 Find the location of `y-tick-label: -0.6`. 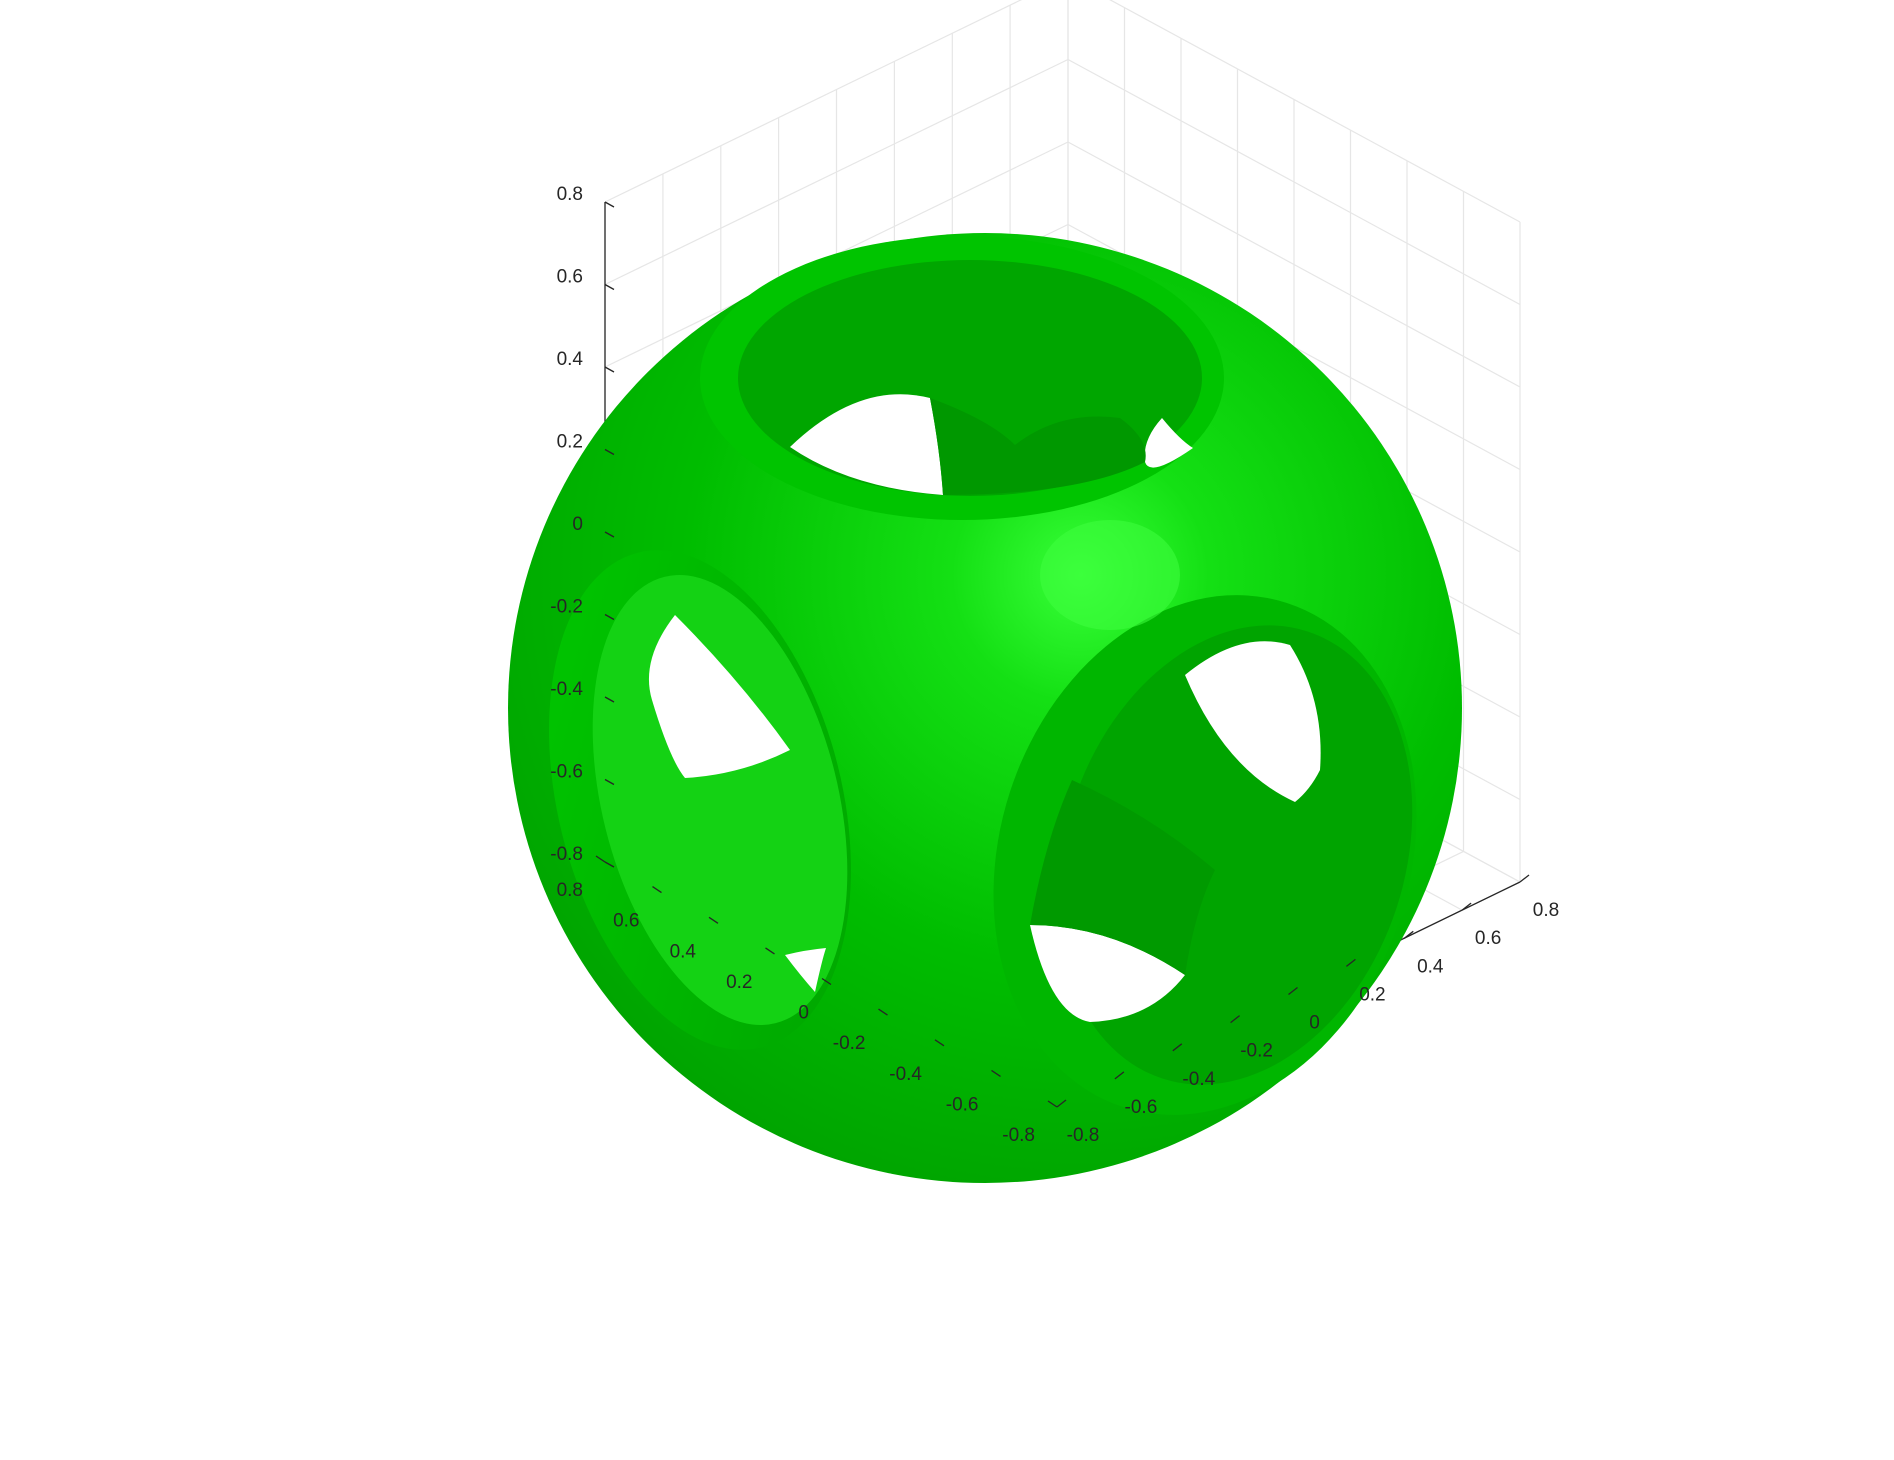

y-tick-label: -0.6 is located at coordinates (962, 1104).